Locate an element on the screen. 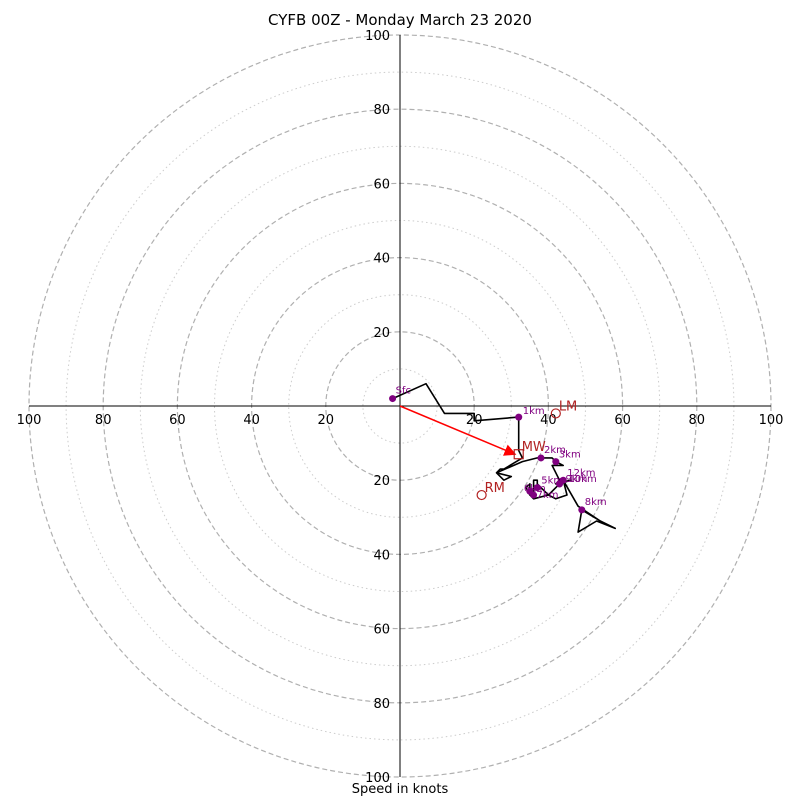  mean-wind-marker is located at coordinates (518, 454).